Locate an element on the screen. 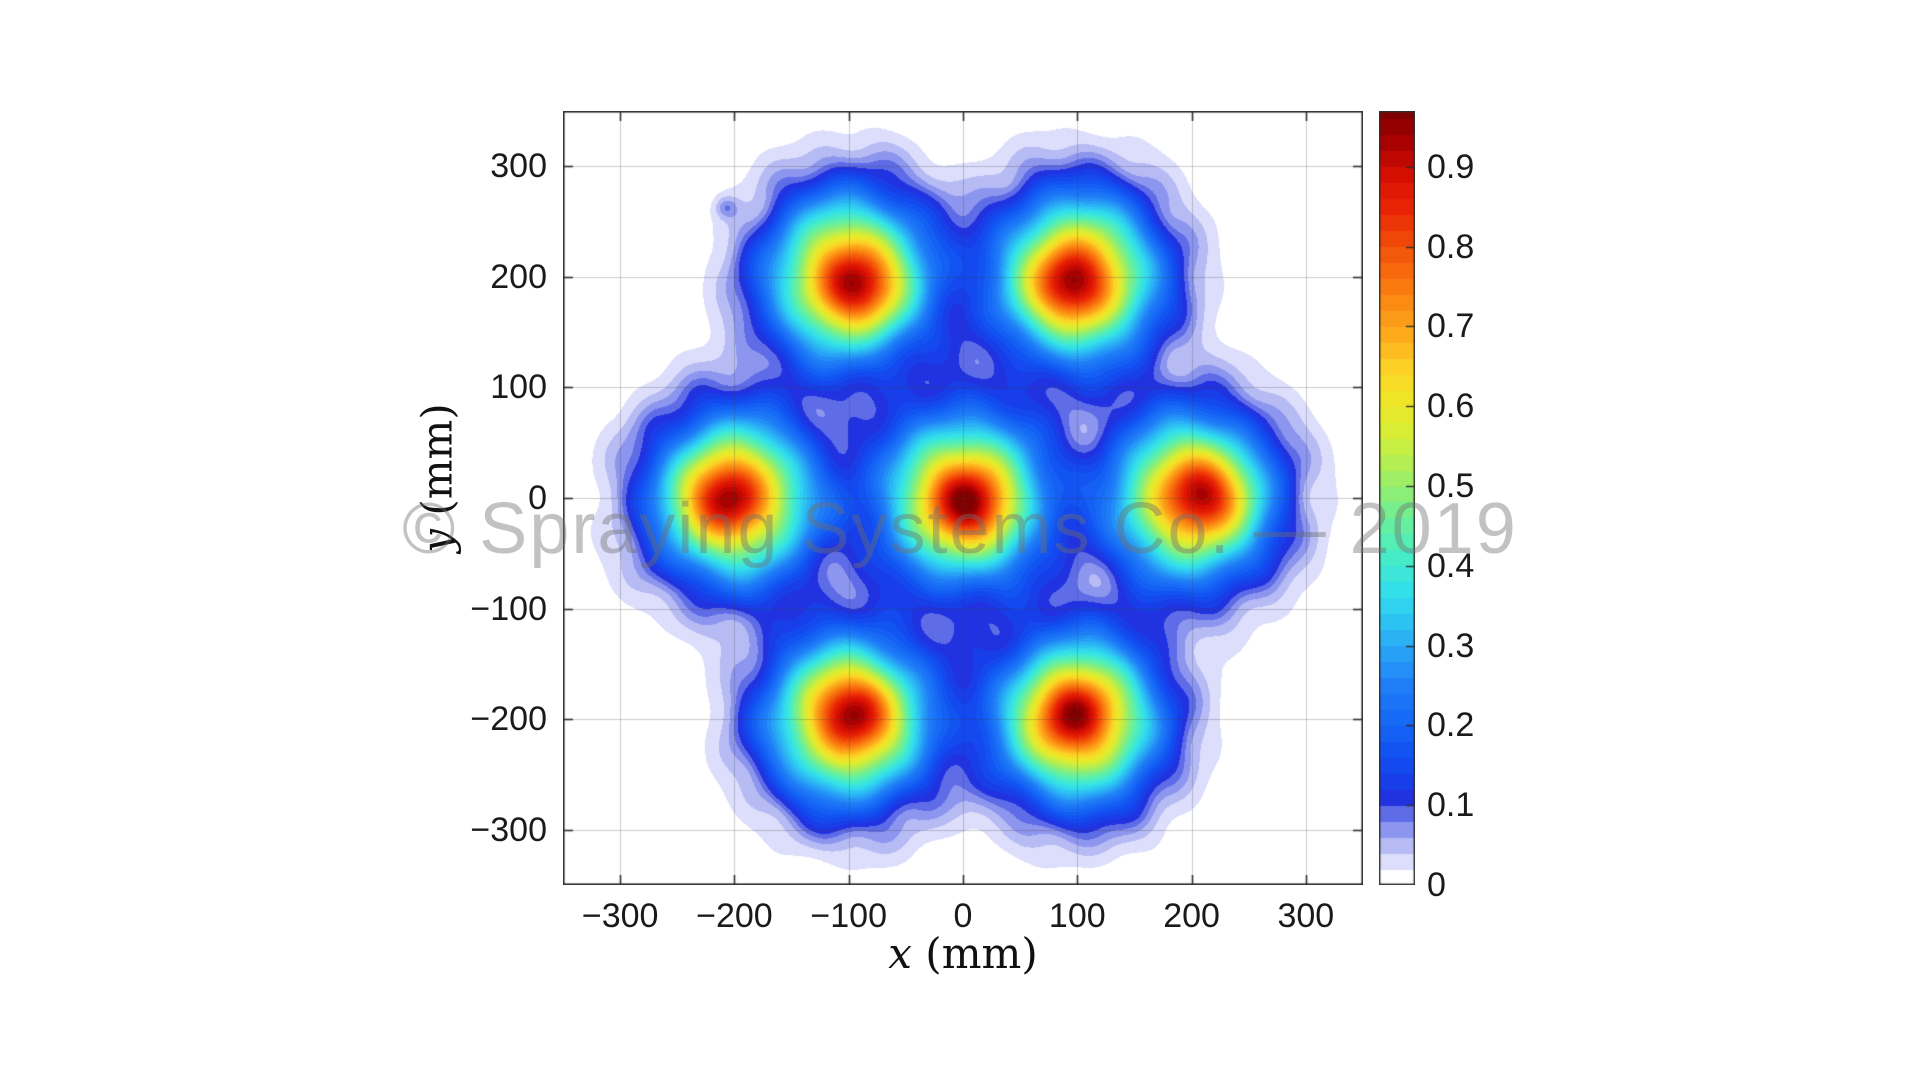 The image size is (1920, 1076). y-tick-label: −300 is located at coordinates (508, 829).